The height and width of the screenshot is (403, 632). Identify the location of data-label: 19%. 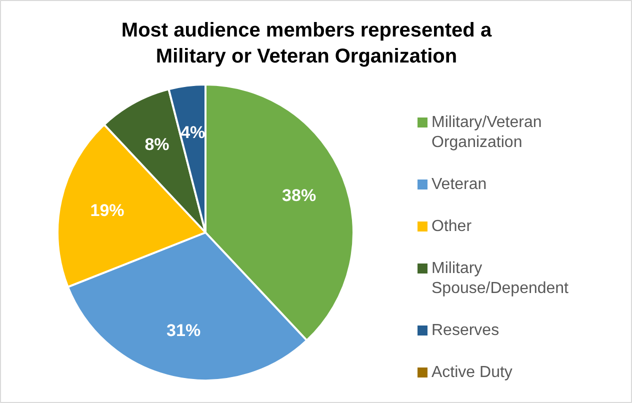
(107, 210).